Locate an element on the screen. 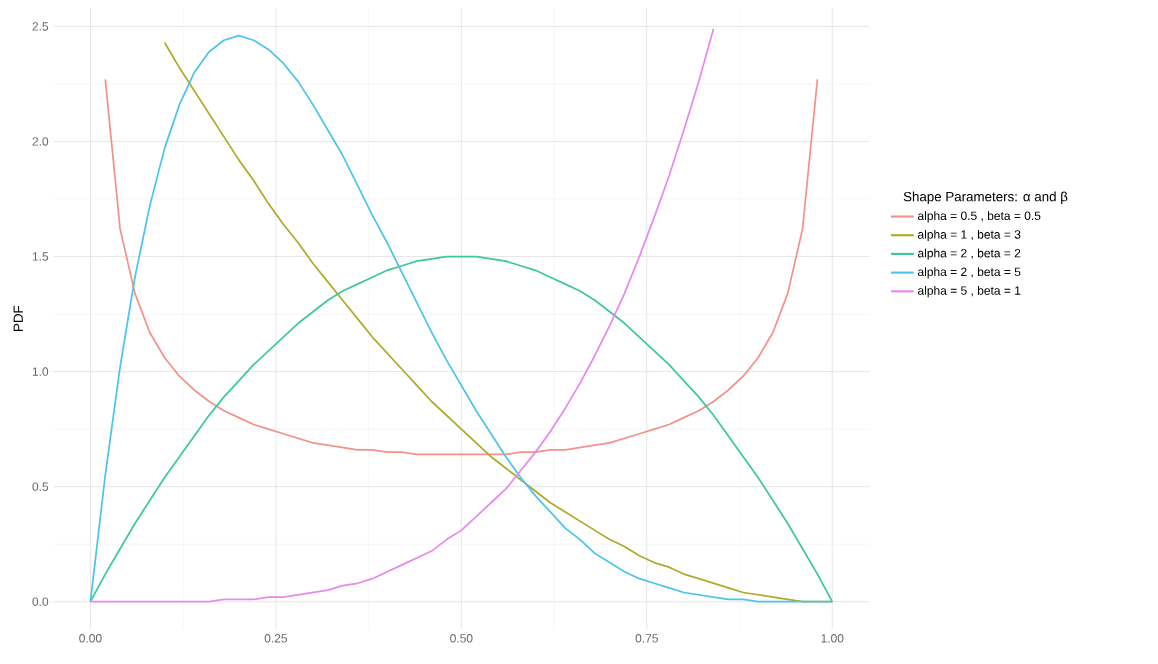  y-tick-label: 2.5 is located at coordinates (40, 26).